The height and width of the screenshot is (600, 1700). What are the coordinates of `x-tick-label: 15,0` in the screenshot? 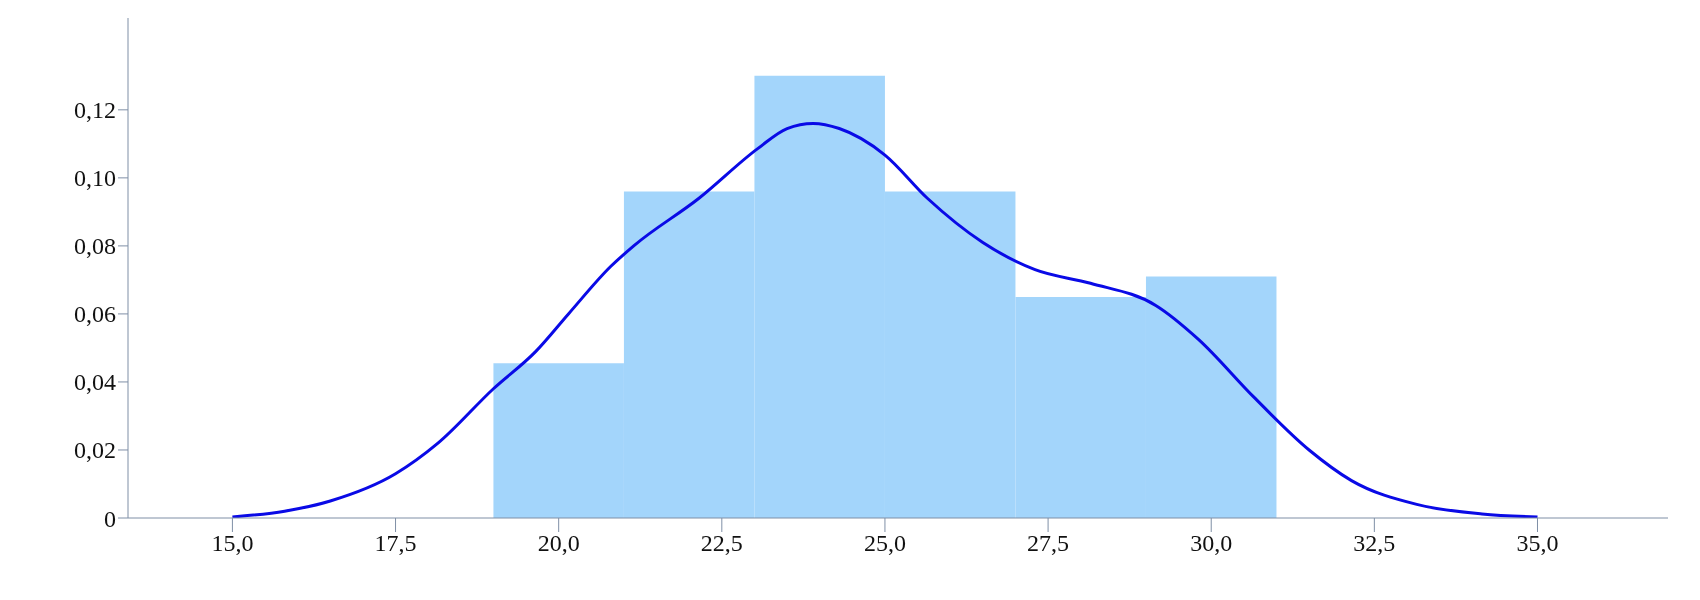 It's located at (232, 543).